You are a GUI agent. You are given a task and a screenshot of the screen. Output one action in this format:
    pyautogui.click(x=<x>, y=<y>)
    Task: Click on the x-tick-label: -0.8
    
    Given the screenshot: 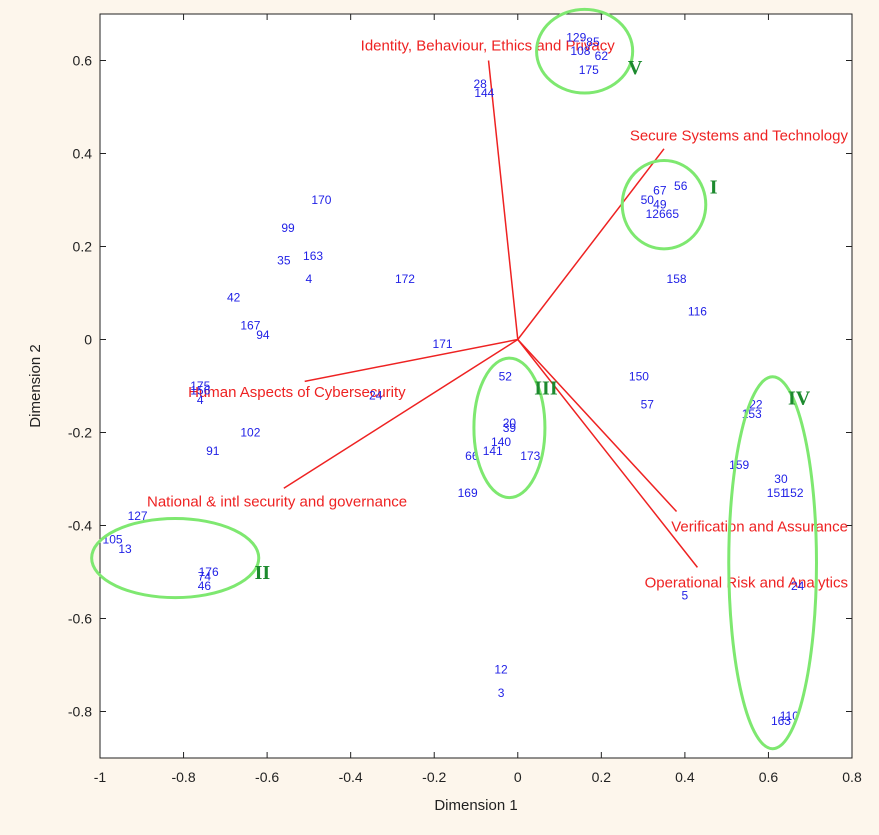 What is the action you would take?
    pyautogui.click(x=183, y=777)
    